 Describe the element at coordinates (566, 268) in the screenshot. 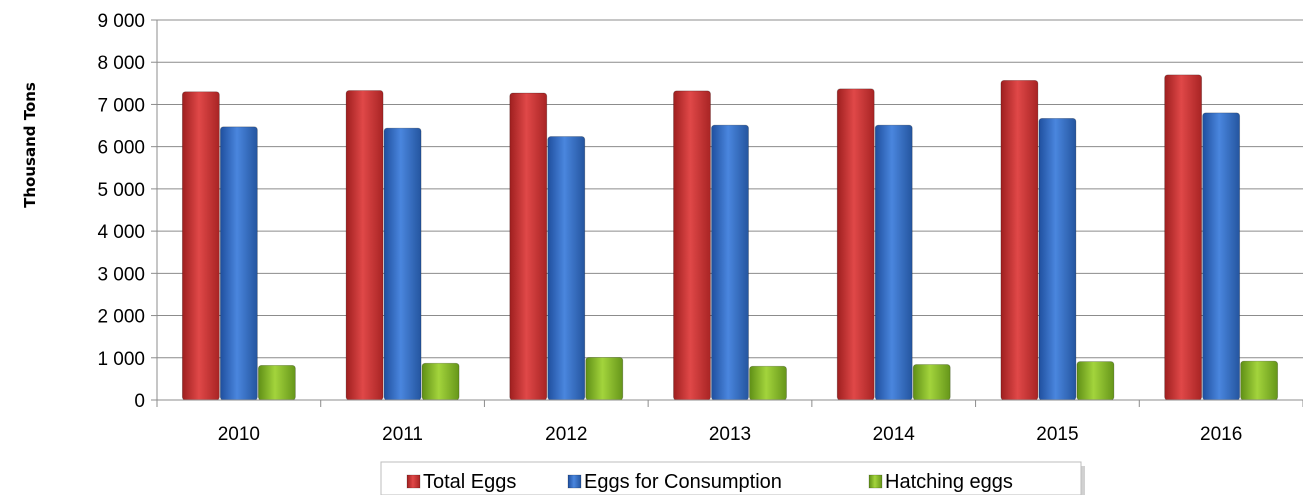

I see `bar-eggs-for-consumption-2012` at that location.